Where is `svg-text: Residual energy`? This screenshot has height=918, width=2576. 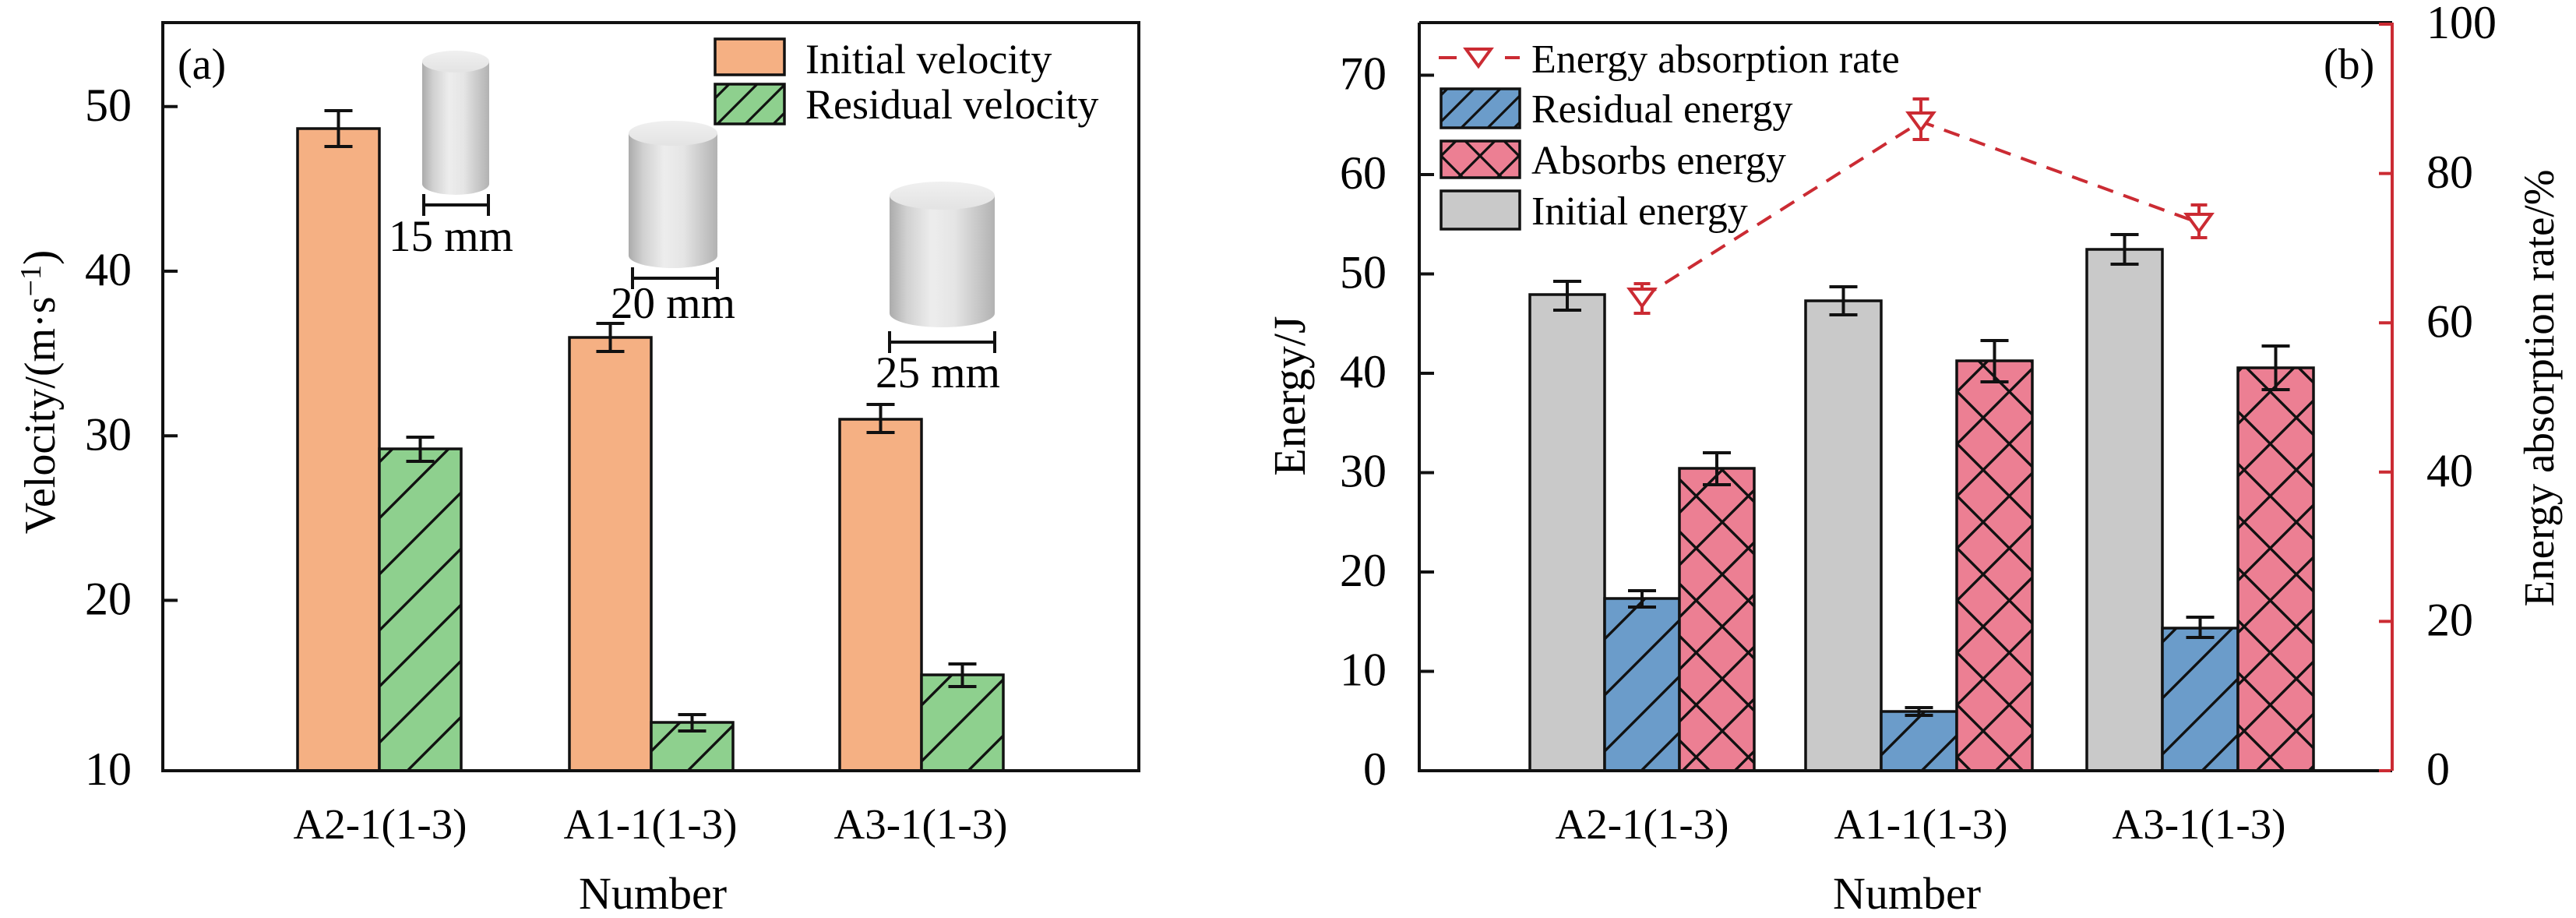 svg-text: Residual energy is located at coordinates (1662, 110).